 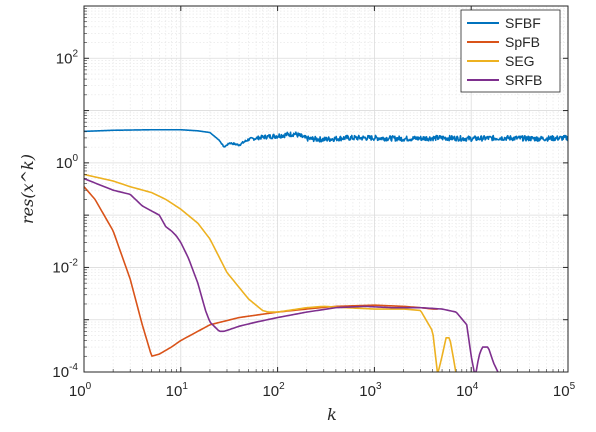 I want to click on x-tick-label: 10⁰, so click(x=80, y=390).